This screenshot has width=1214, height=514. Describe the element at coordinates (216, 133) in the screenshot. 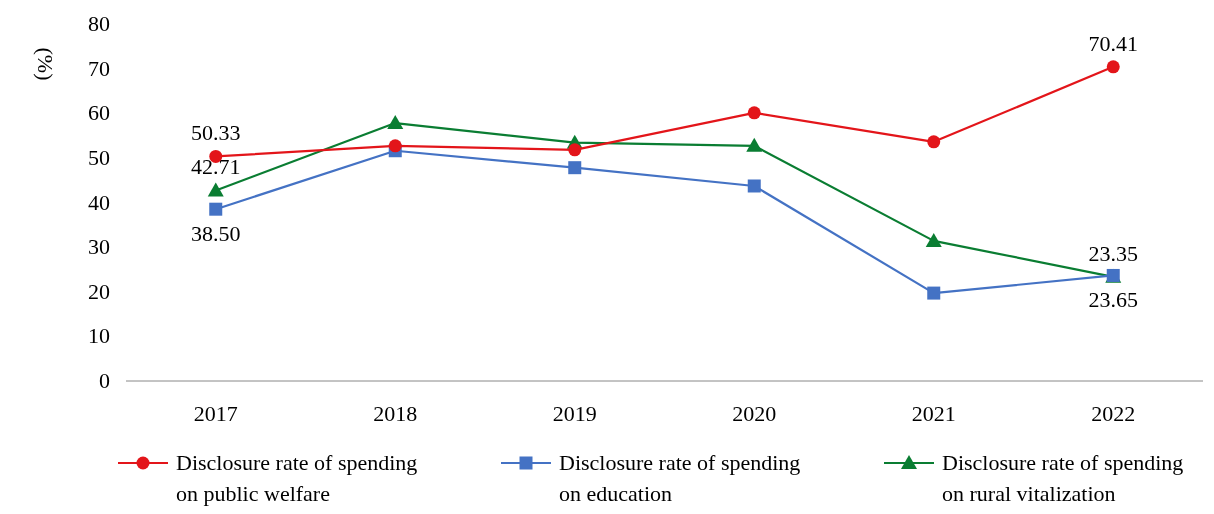

I see `data-label: 50.33` at that location.